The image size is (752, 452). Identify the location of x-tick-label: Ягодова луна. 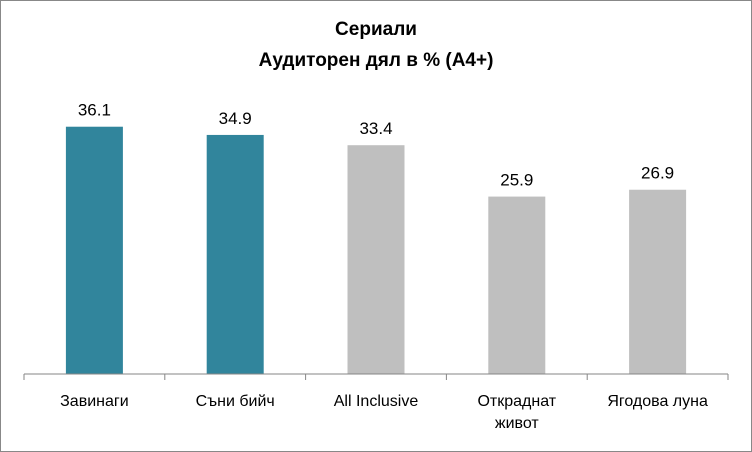
(657, 401).